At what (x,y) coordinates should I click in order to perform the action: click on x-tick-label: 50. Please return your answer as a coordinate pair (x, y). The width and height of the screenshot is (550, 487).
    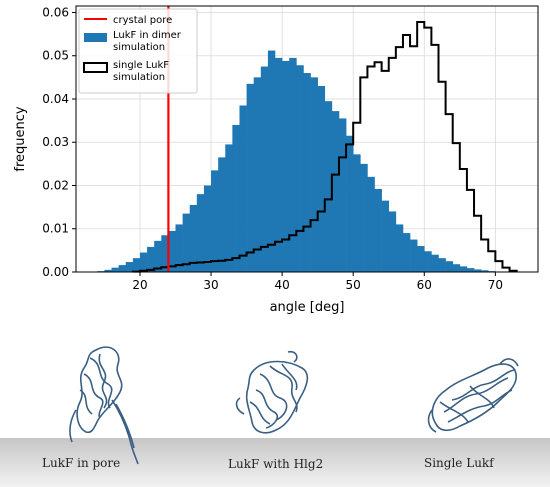
    Looking at the image, I should click on (353, 285).